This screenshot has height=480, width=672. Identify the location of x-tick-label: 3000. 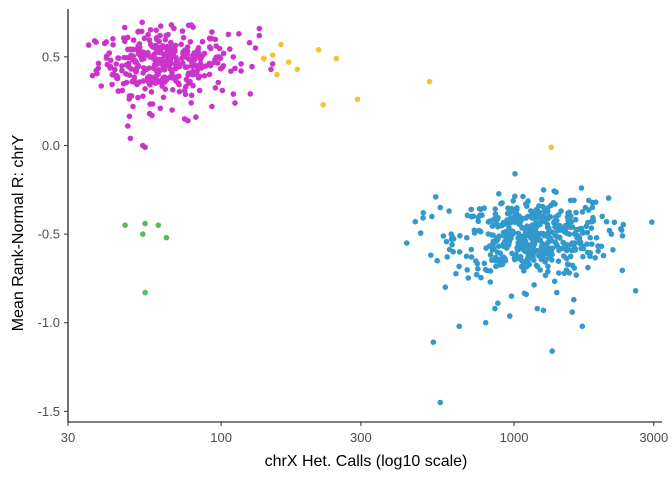
(653, 437).